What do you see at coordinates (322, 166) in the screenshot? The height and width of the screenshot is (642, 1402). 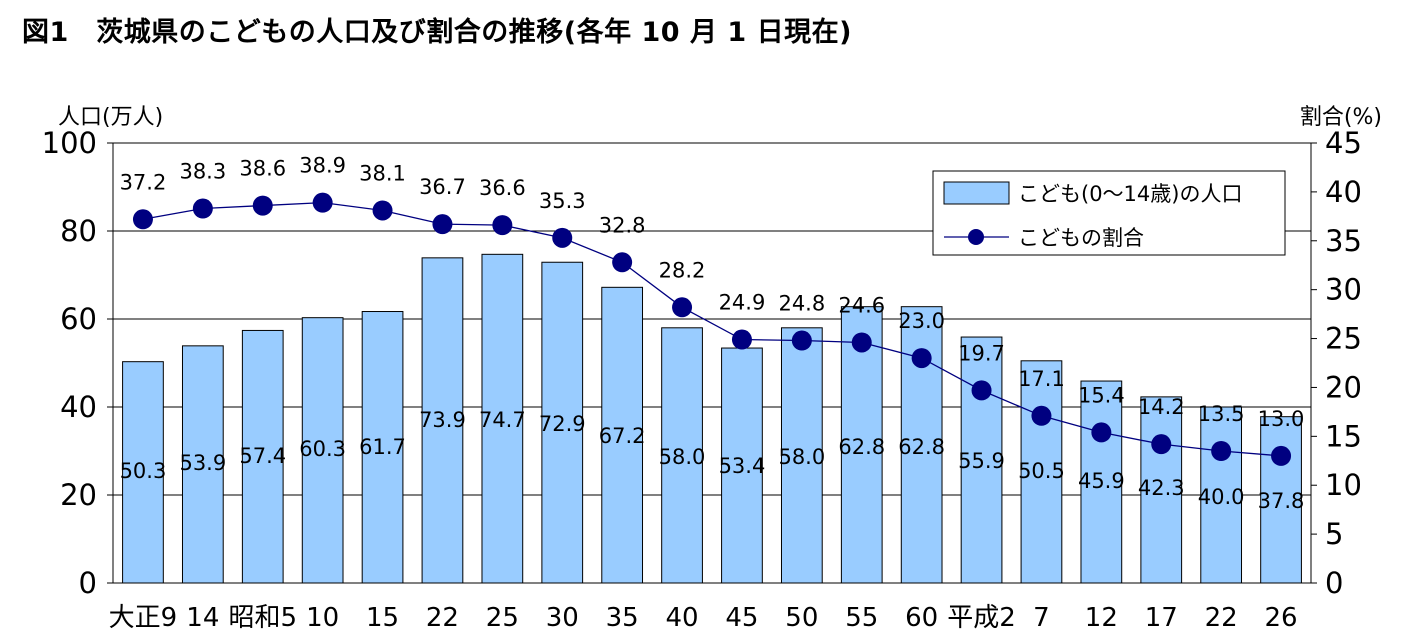 I see `ratio-value-label: 38.9` at bounding box center [322, 166].